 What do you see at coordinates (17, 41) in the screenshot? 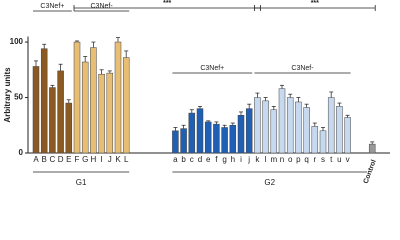
I see `y-tick-label: 100` at bounding box center [17, 41].